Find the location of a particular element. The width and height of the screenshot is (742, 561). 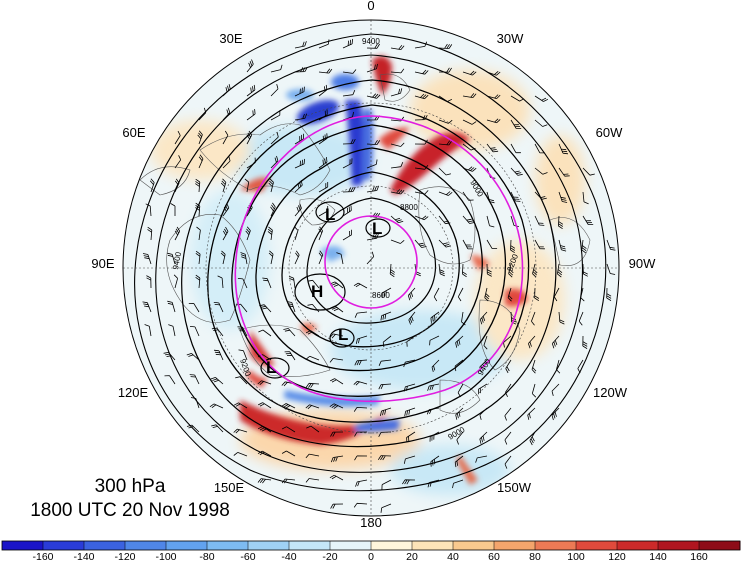

contour-label: 8800 is located at coordinates (409, 207).